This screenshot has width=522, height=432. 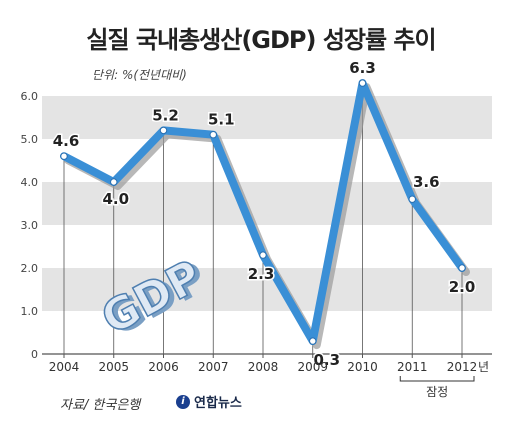 I want to click on y-tick-label: 1.0, so click(x=30, y=311).